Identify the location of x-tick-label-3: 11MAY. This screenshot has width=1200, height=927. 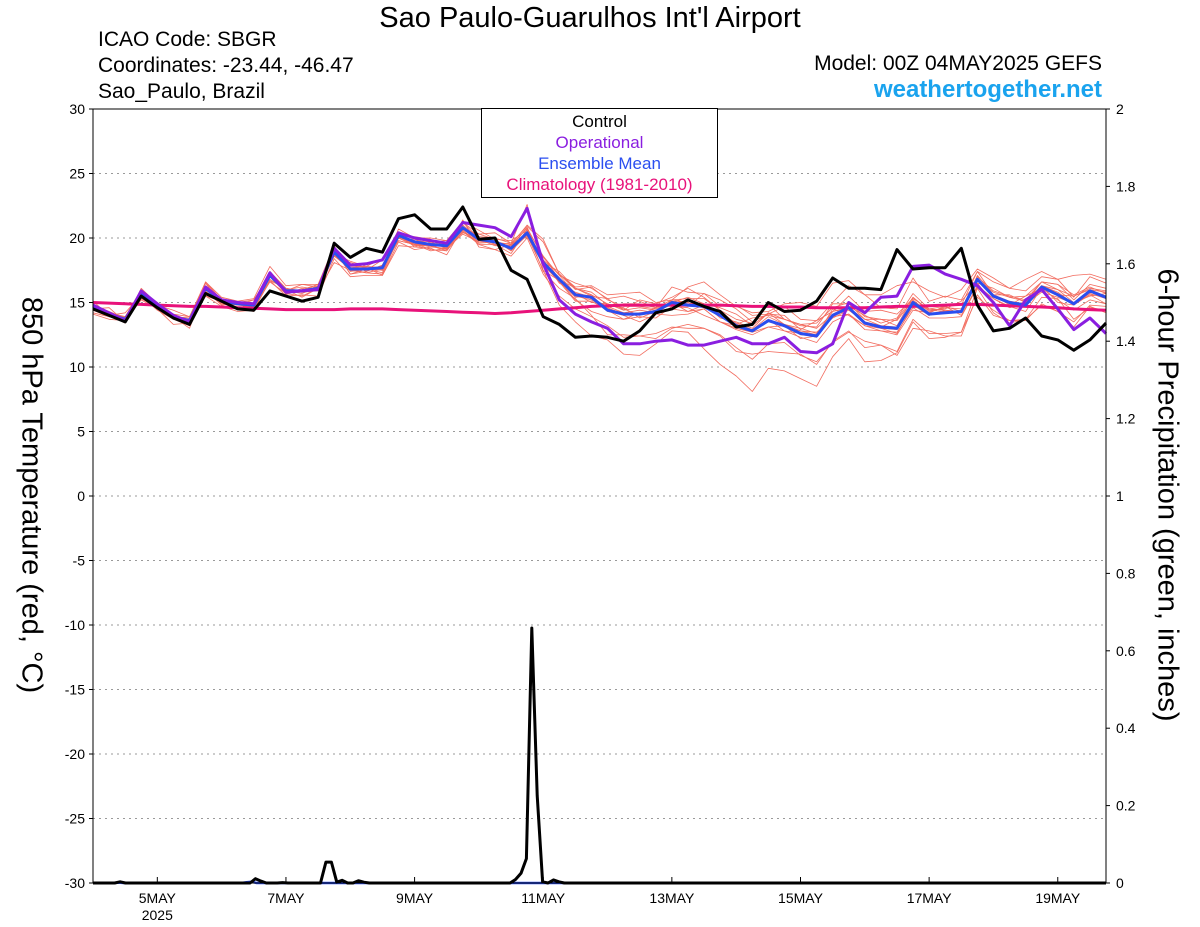
(543, 898).